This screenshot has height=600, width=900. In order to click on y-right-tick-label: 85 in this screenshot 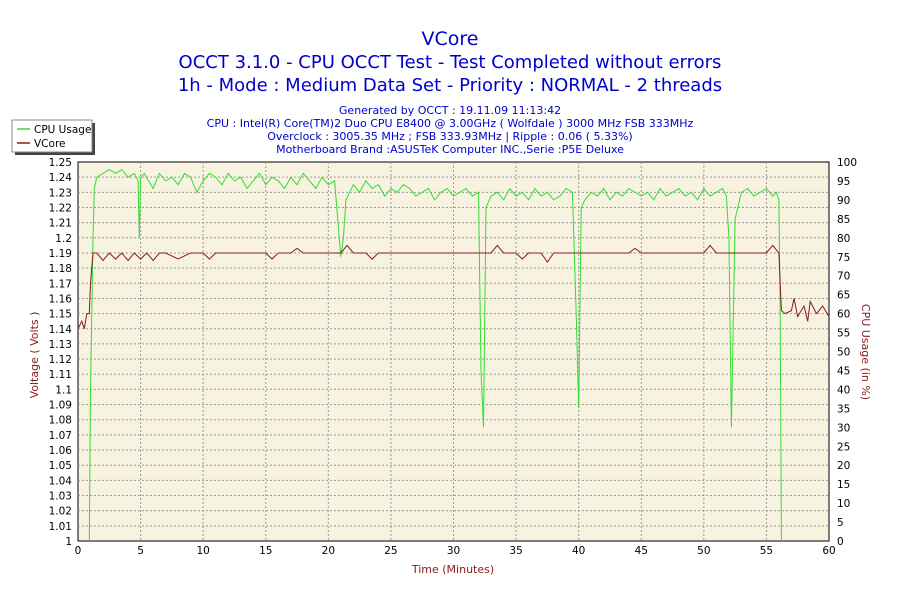, I will do `click(843, 220)`.